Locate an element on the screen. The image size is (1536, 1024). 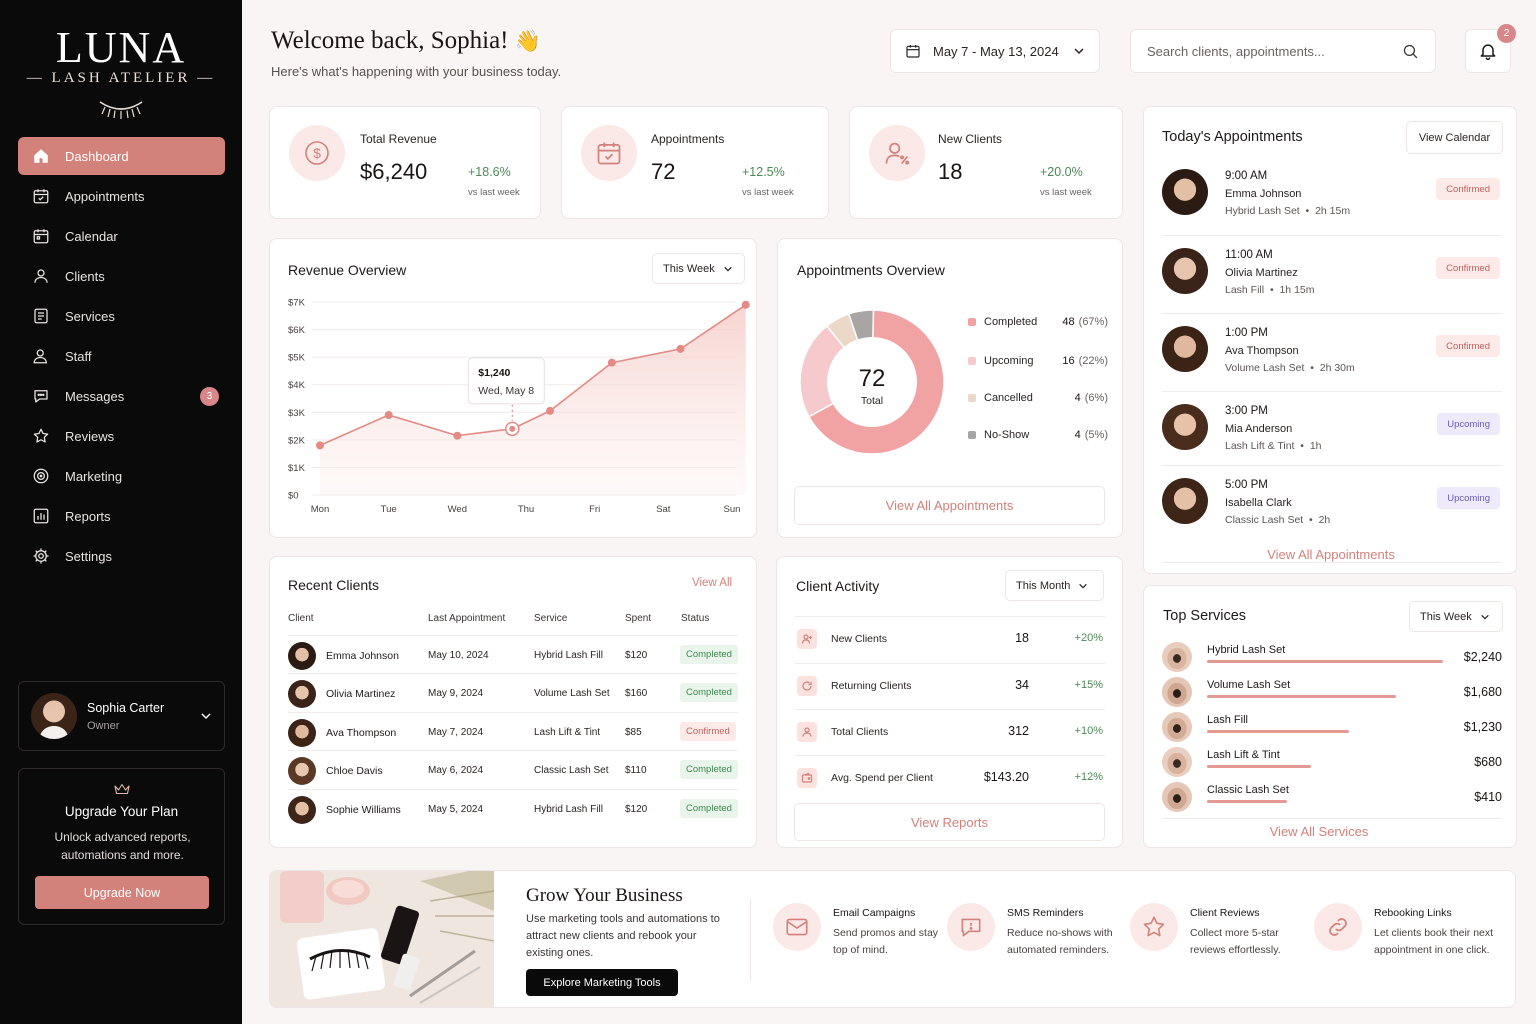
sidebar-item-label: Reviews is located at coordinates (90, 436).